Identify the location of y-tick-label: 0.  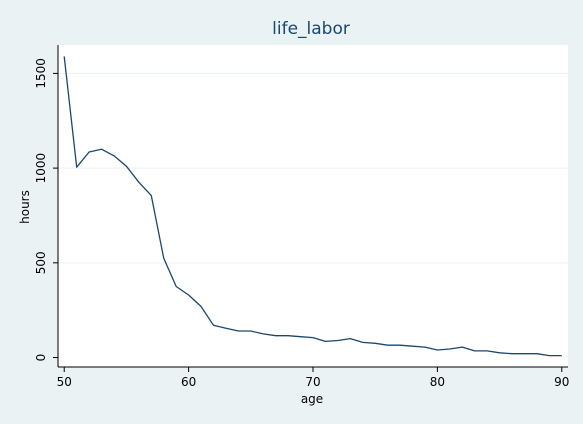
(41, 358).